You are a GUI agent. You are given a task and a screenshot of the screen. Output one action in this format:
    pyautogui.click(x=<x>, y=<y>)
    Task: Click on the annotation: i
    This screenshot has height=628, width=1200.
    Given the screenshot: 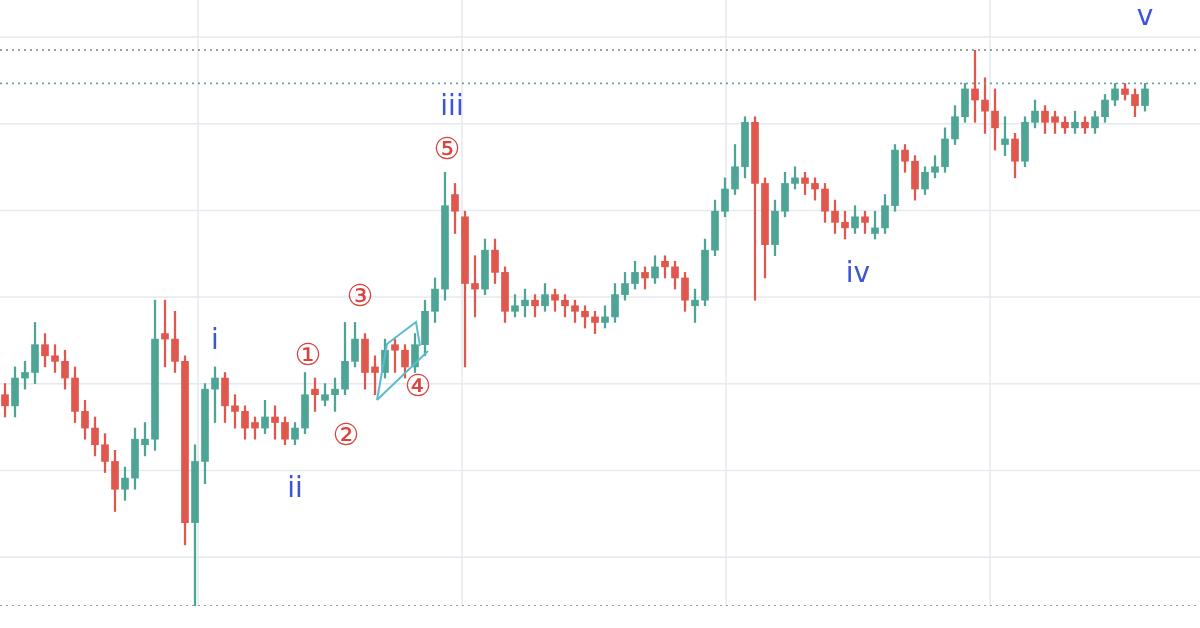 What is the action you would take?
    pyautogui.click(x=215, y=339)
    